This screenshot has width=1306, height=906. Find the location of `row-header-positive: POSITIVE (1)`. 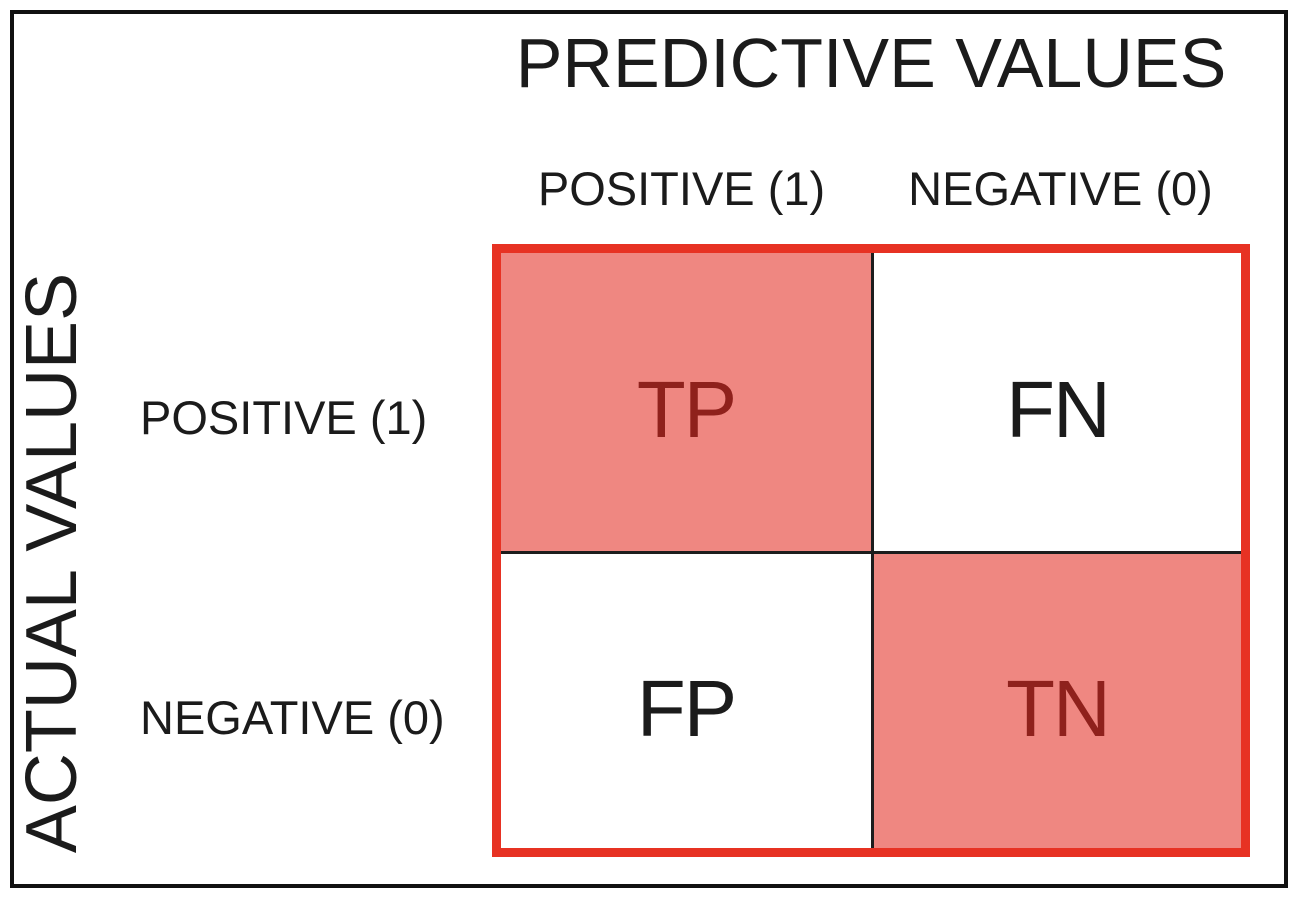

row-header-positive: POSITIVE (1) is located at coordinates (284, 417).